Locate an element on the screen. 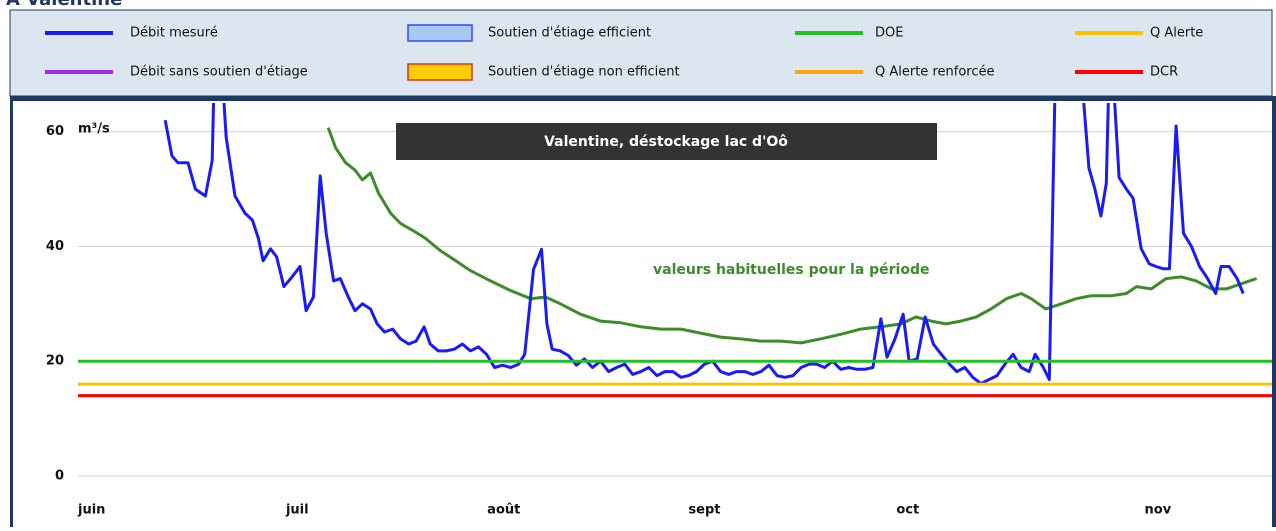 The image size is (1276, 531). x-tick-label: sept is located at coordinates (704, 510).